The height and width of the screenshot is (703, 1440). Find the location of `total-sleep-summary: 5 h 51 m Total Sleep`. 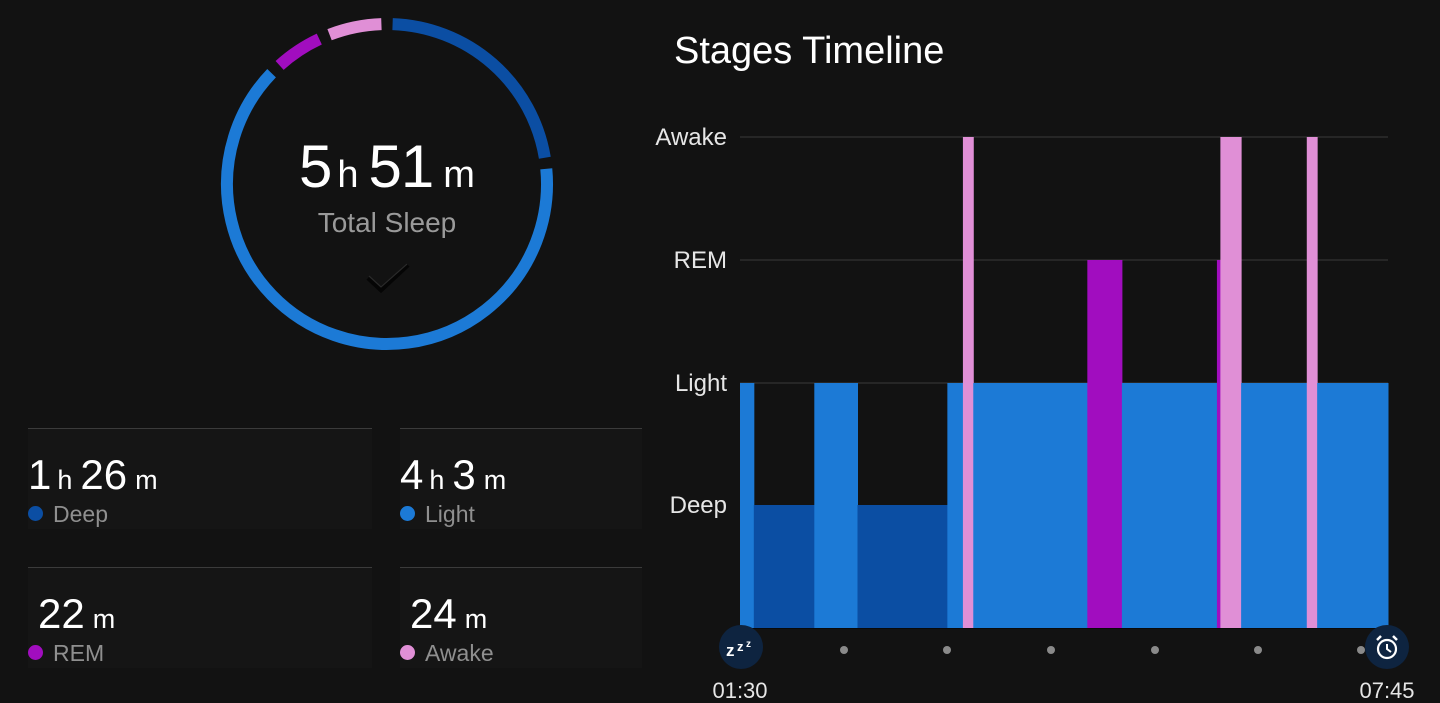

total-sleep-summary: 5 h 51 m Total Sleep is located at coordinates (387, 185).